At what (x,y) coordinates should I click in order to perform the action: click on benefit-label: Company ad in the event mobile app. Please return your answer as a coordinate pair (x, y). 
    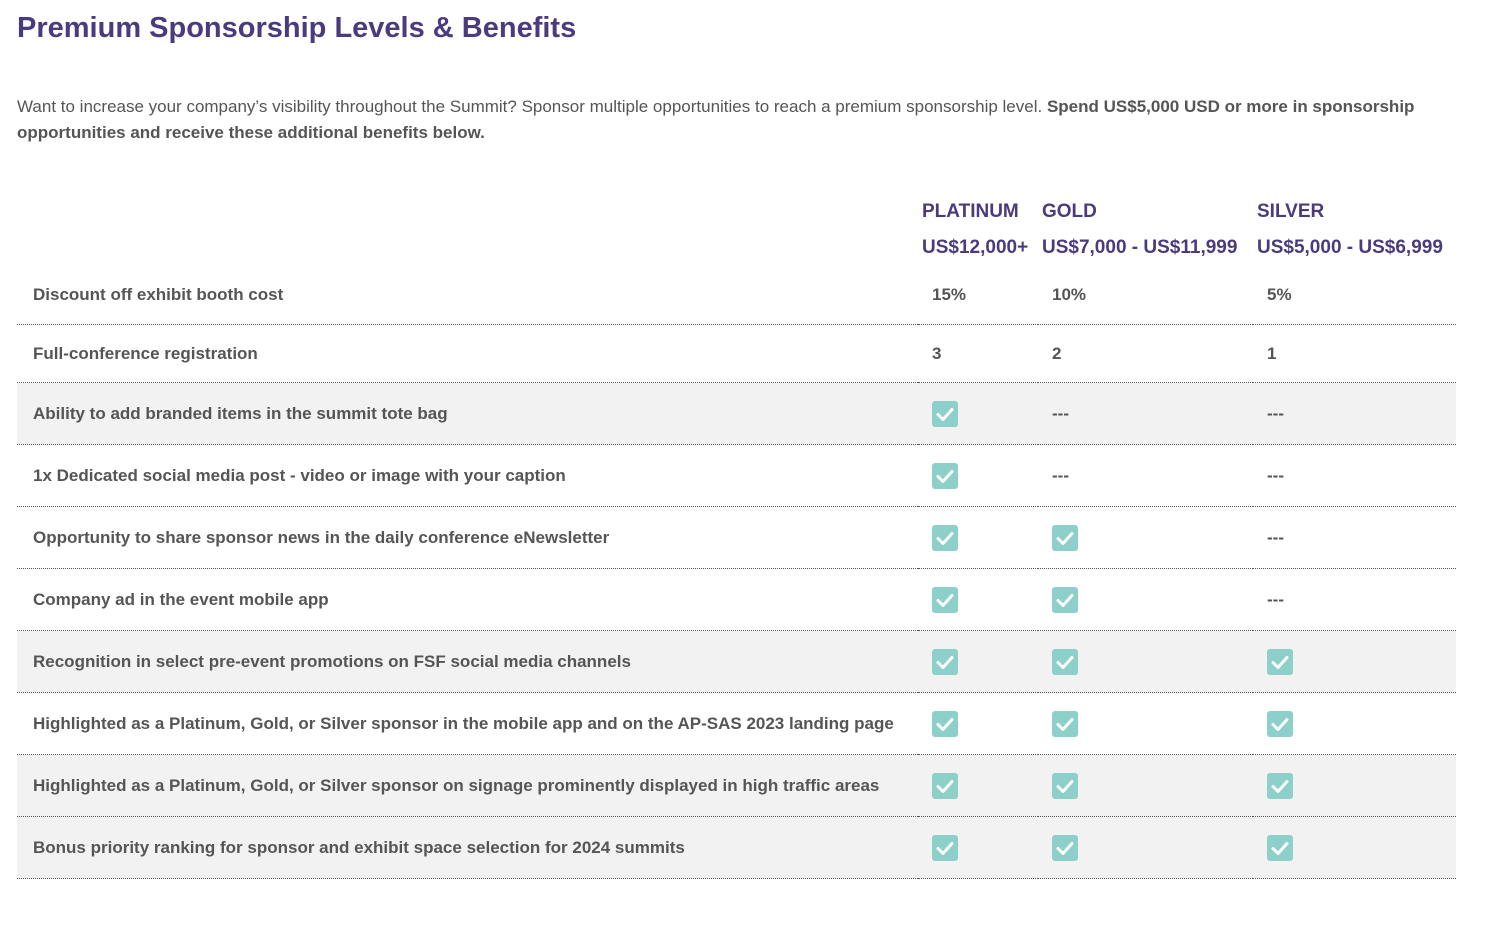
    Looking at the image, I should click on (467, 599).